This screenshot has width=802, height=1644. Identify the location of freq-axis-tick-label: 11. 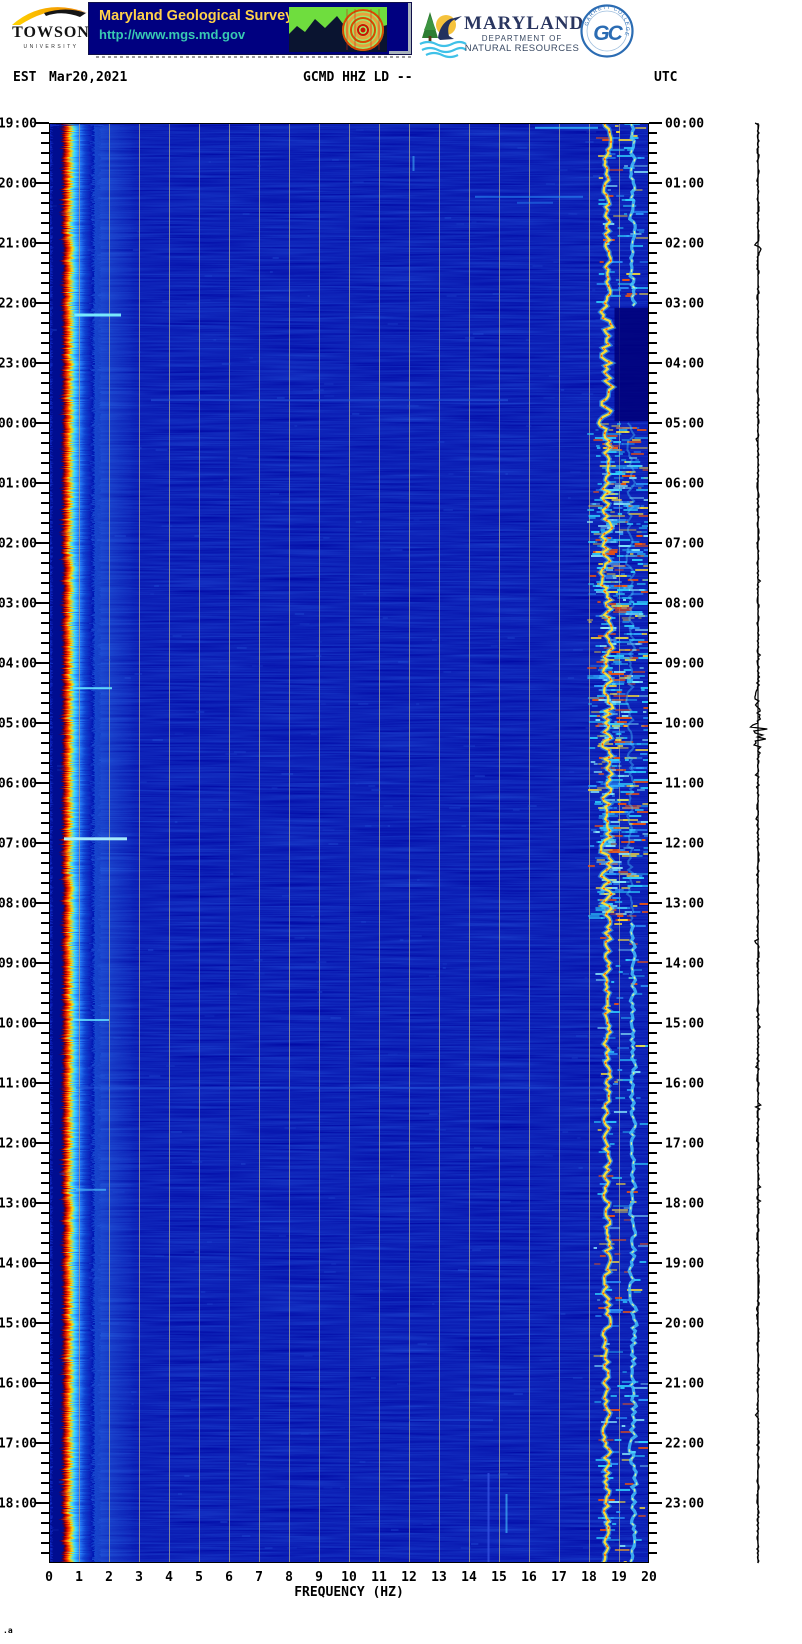
(379, 1577).